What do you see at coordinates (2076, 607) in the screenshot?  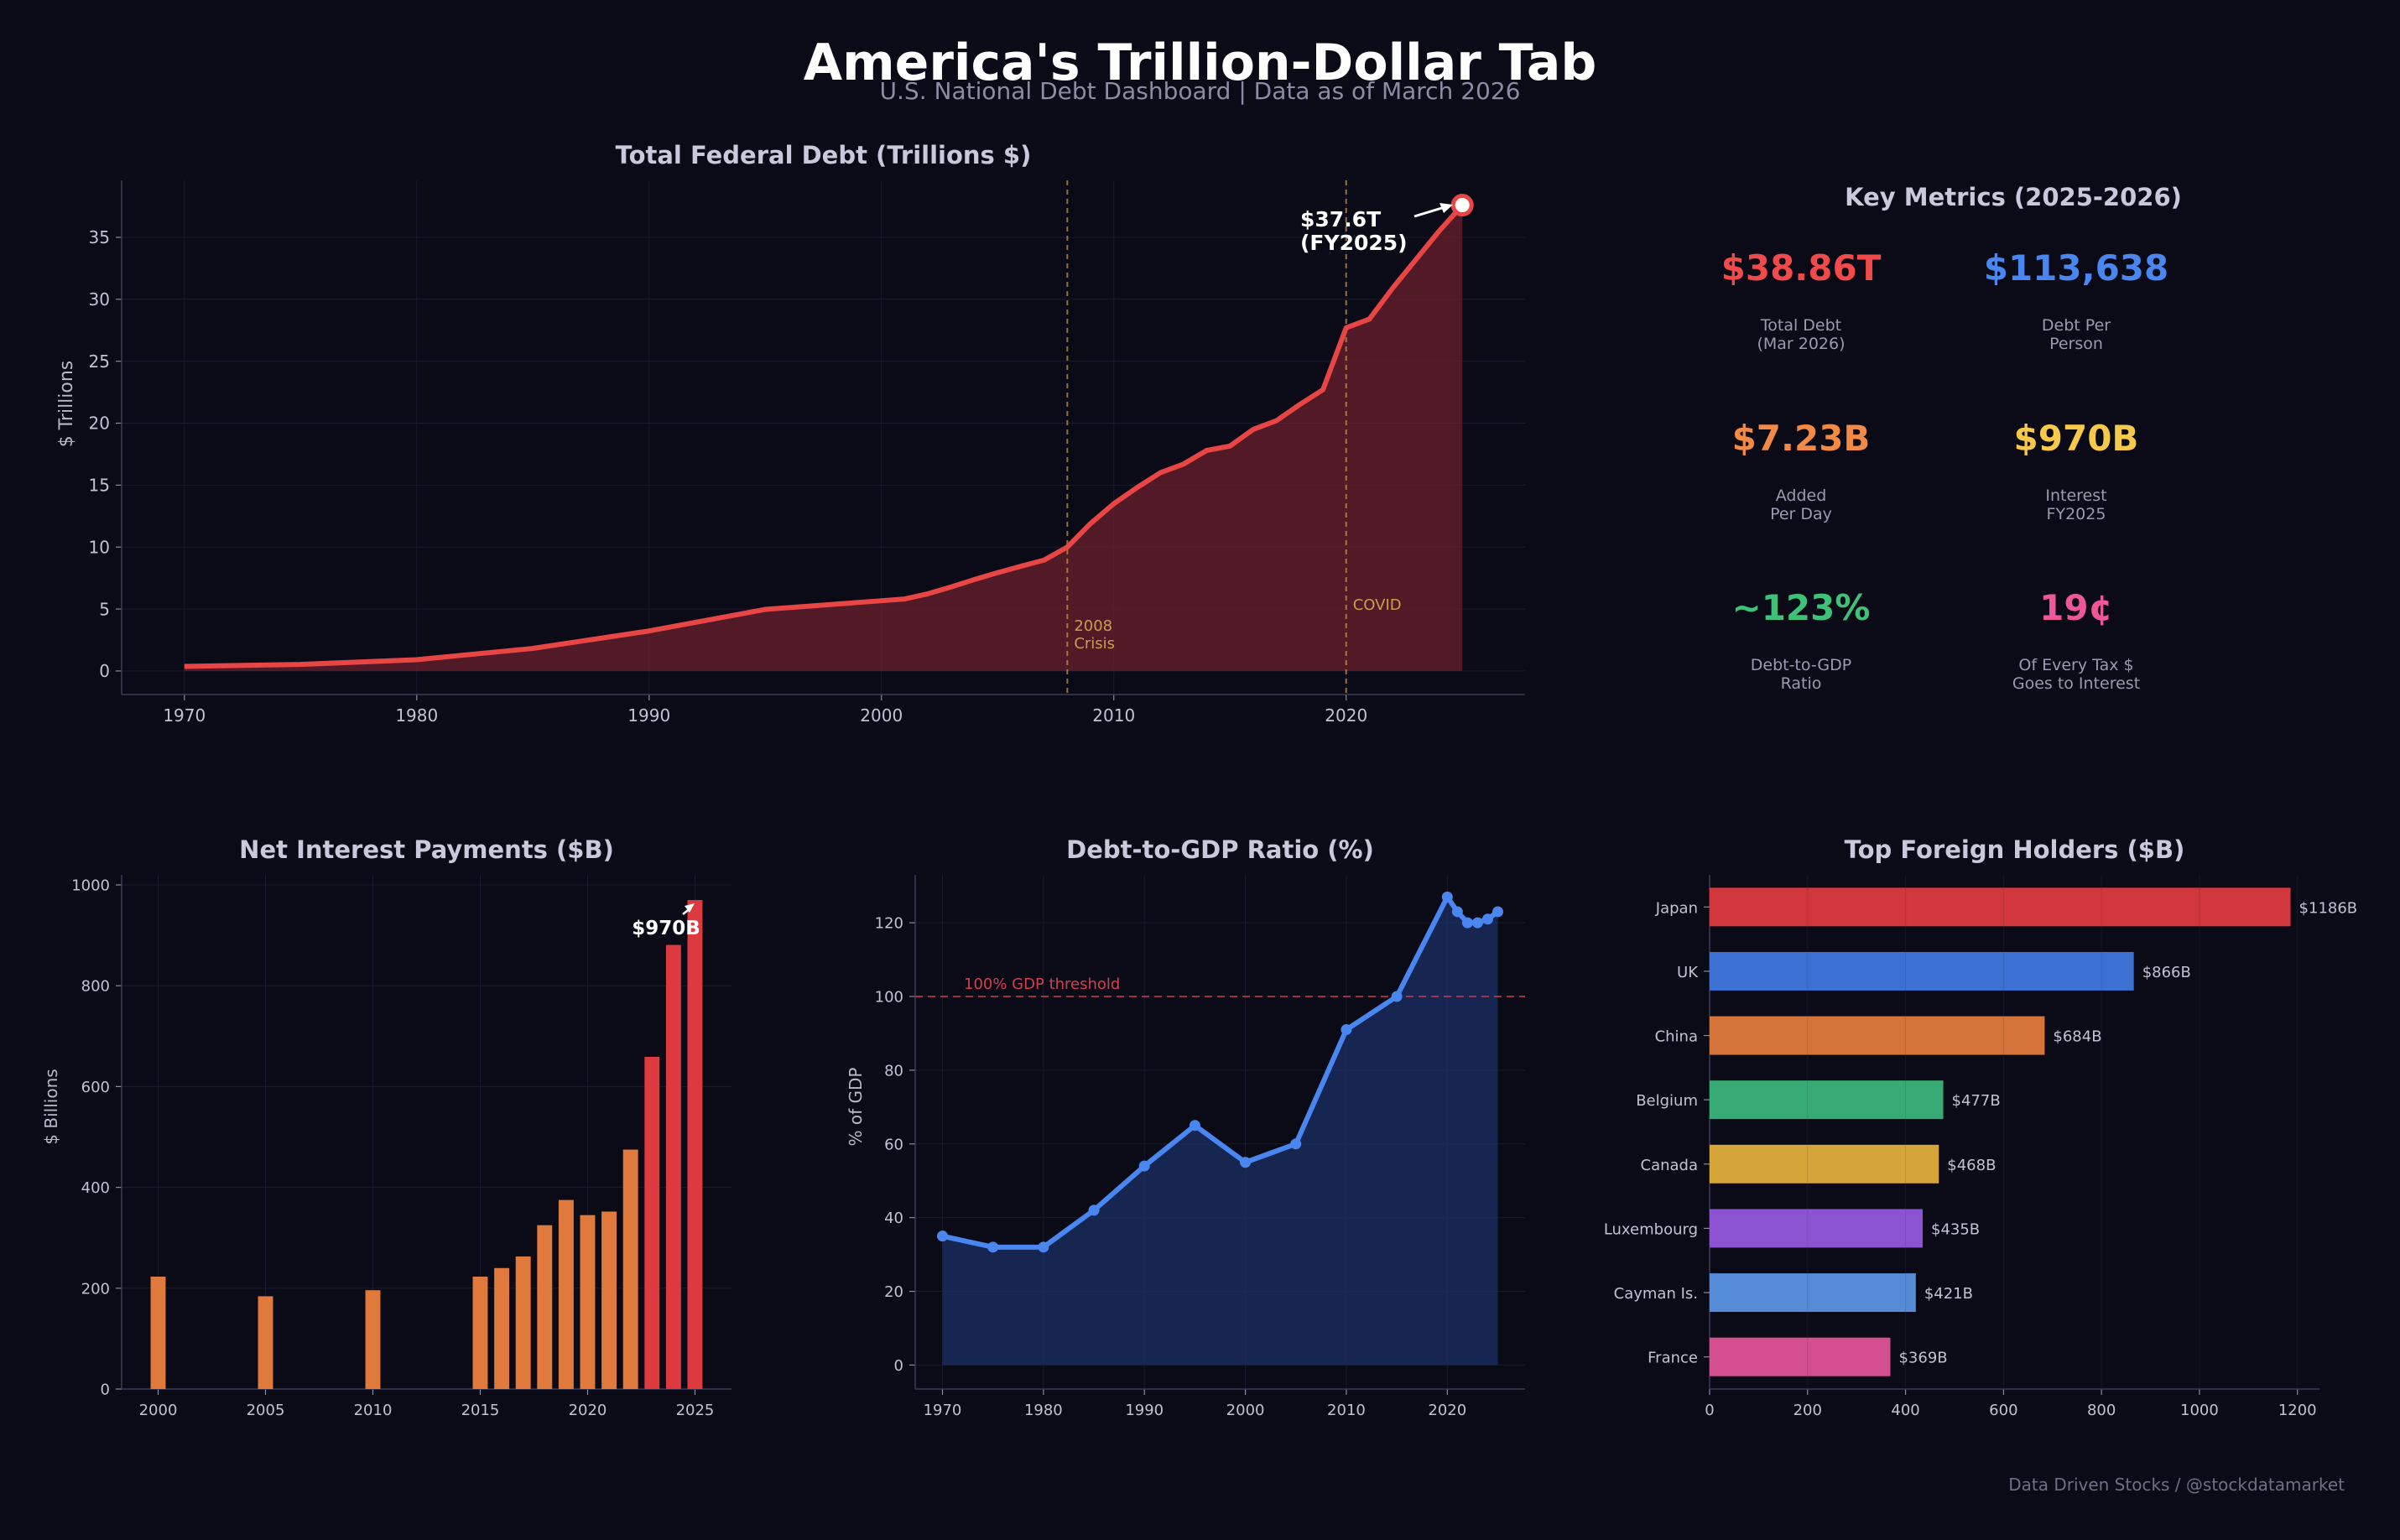 I see `metric-tax-to-interest-value: 19¢` at bounding box center [2076, 607].